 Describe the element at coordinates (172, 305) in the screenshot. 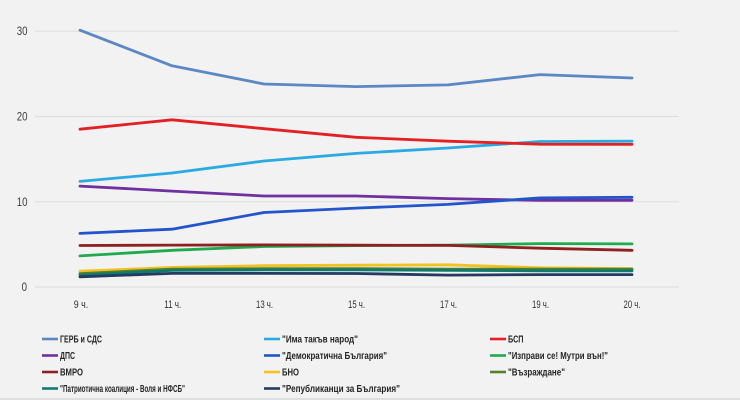

I see `svg-text: 11 ч.` at that location.